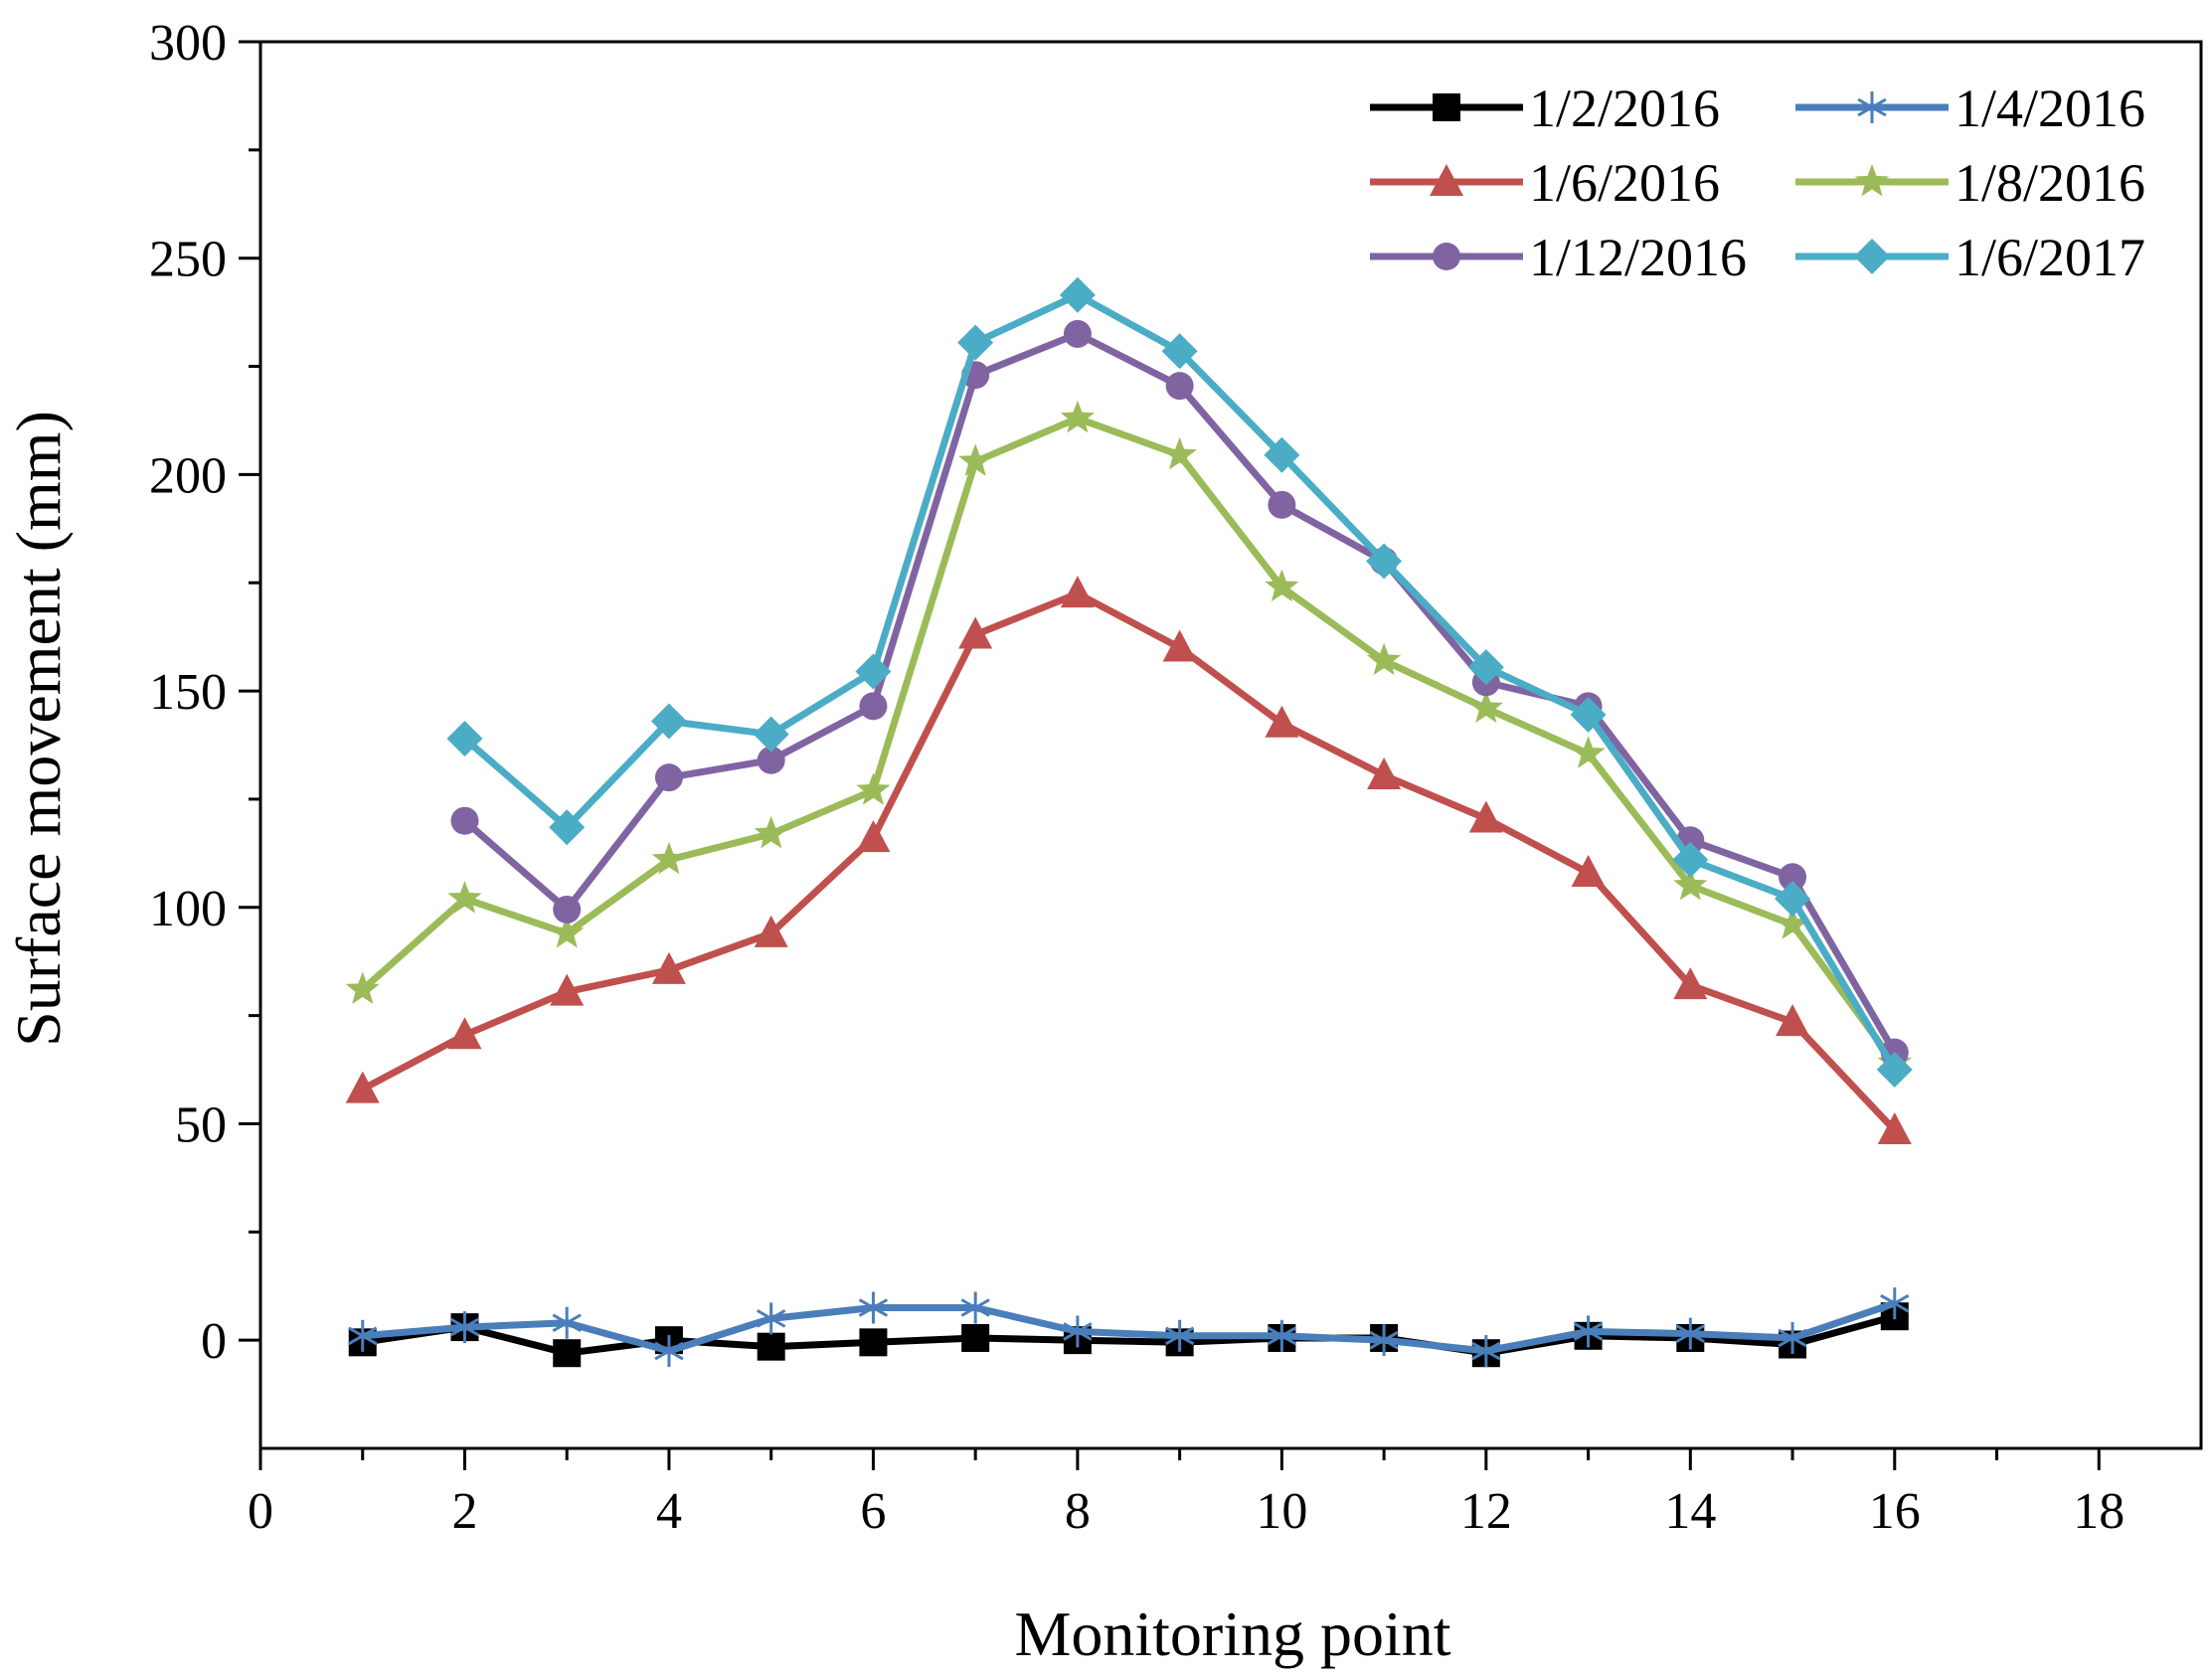 This screenshot has width=2209, height=1680. What do you see at coordinates (2098, 1511) in the screenshot?
I see `x-tick-label: 18` at bounding box center [2098, 1511].